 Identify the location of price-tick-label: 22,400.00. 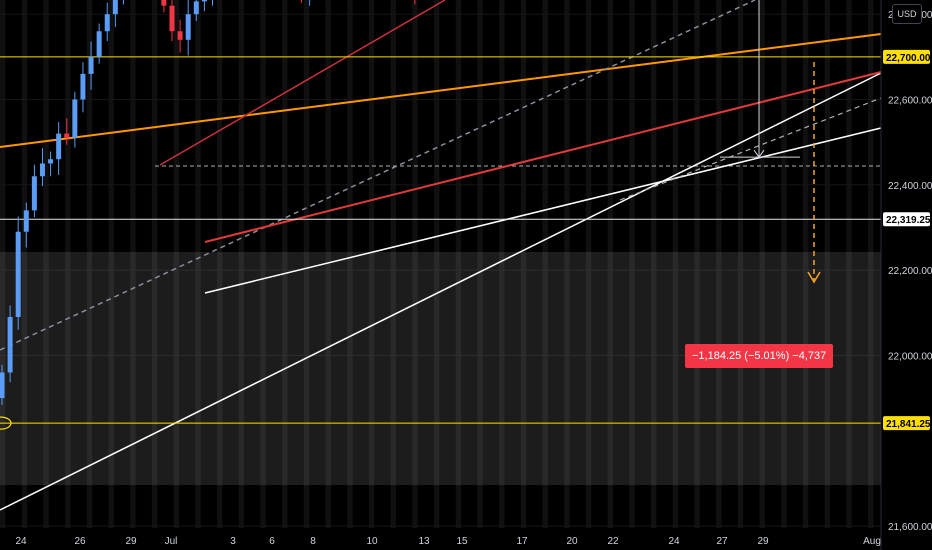
(910, 186).